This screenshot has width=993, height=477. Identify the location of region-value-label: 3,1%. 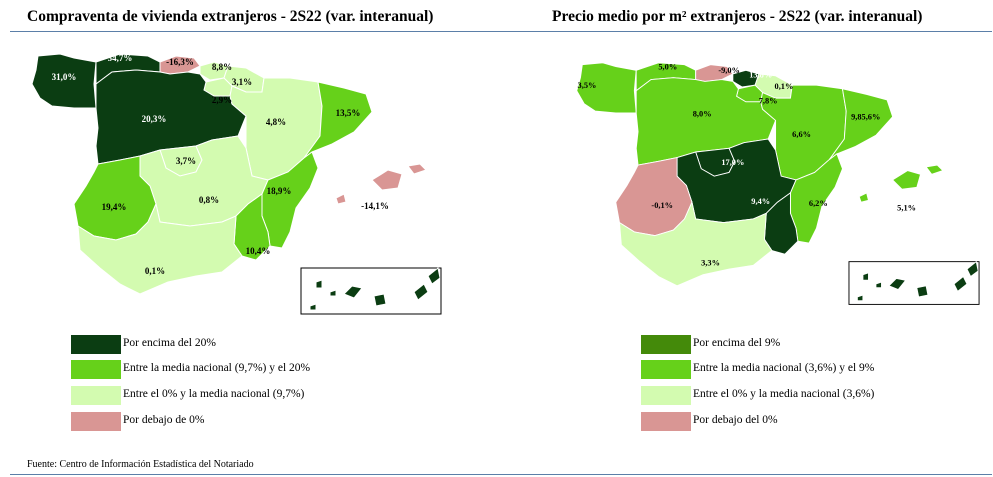
(242, 82).